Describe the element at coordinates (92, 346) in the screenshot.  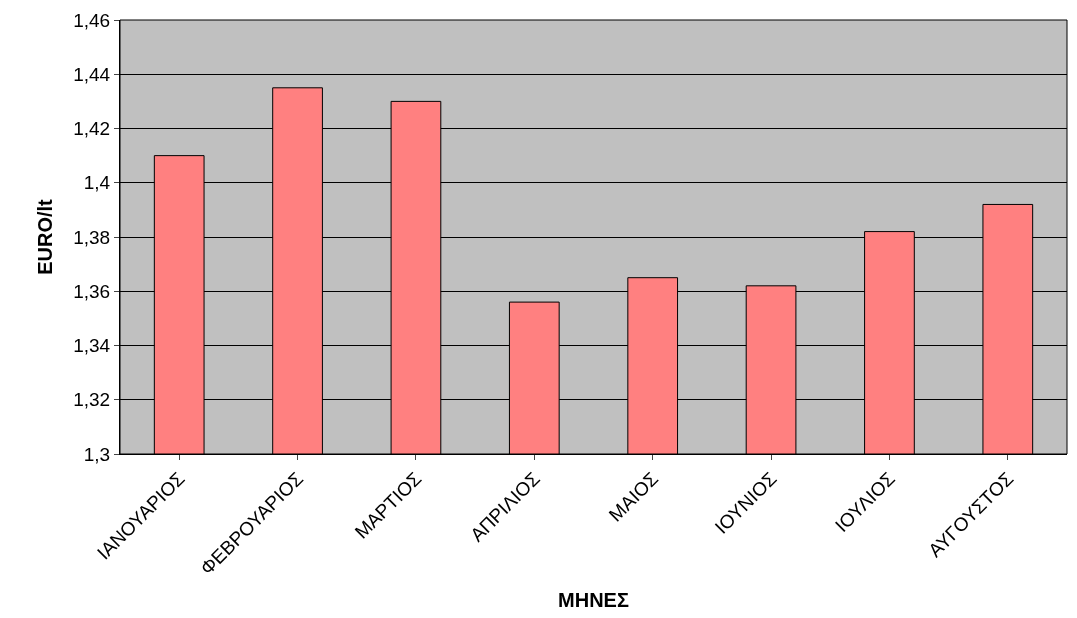
I see `y-tick-label: 1,34` at that location.